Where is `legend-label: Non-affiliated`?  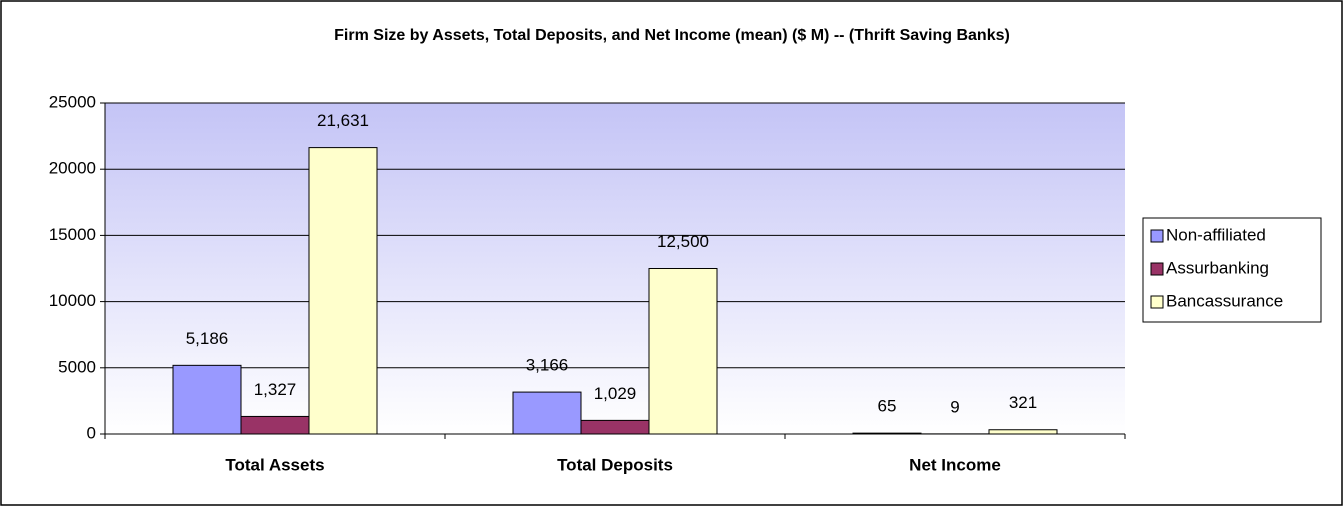
legend-label: Non-affiliated is located at coordinates (1216, 234).